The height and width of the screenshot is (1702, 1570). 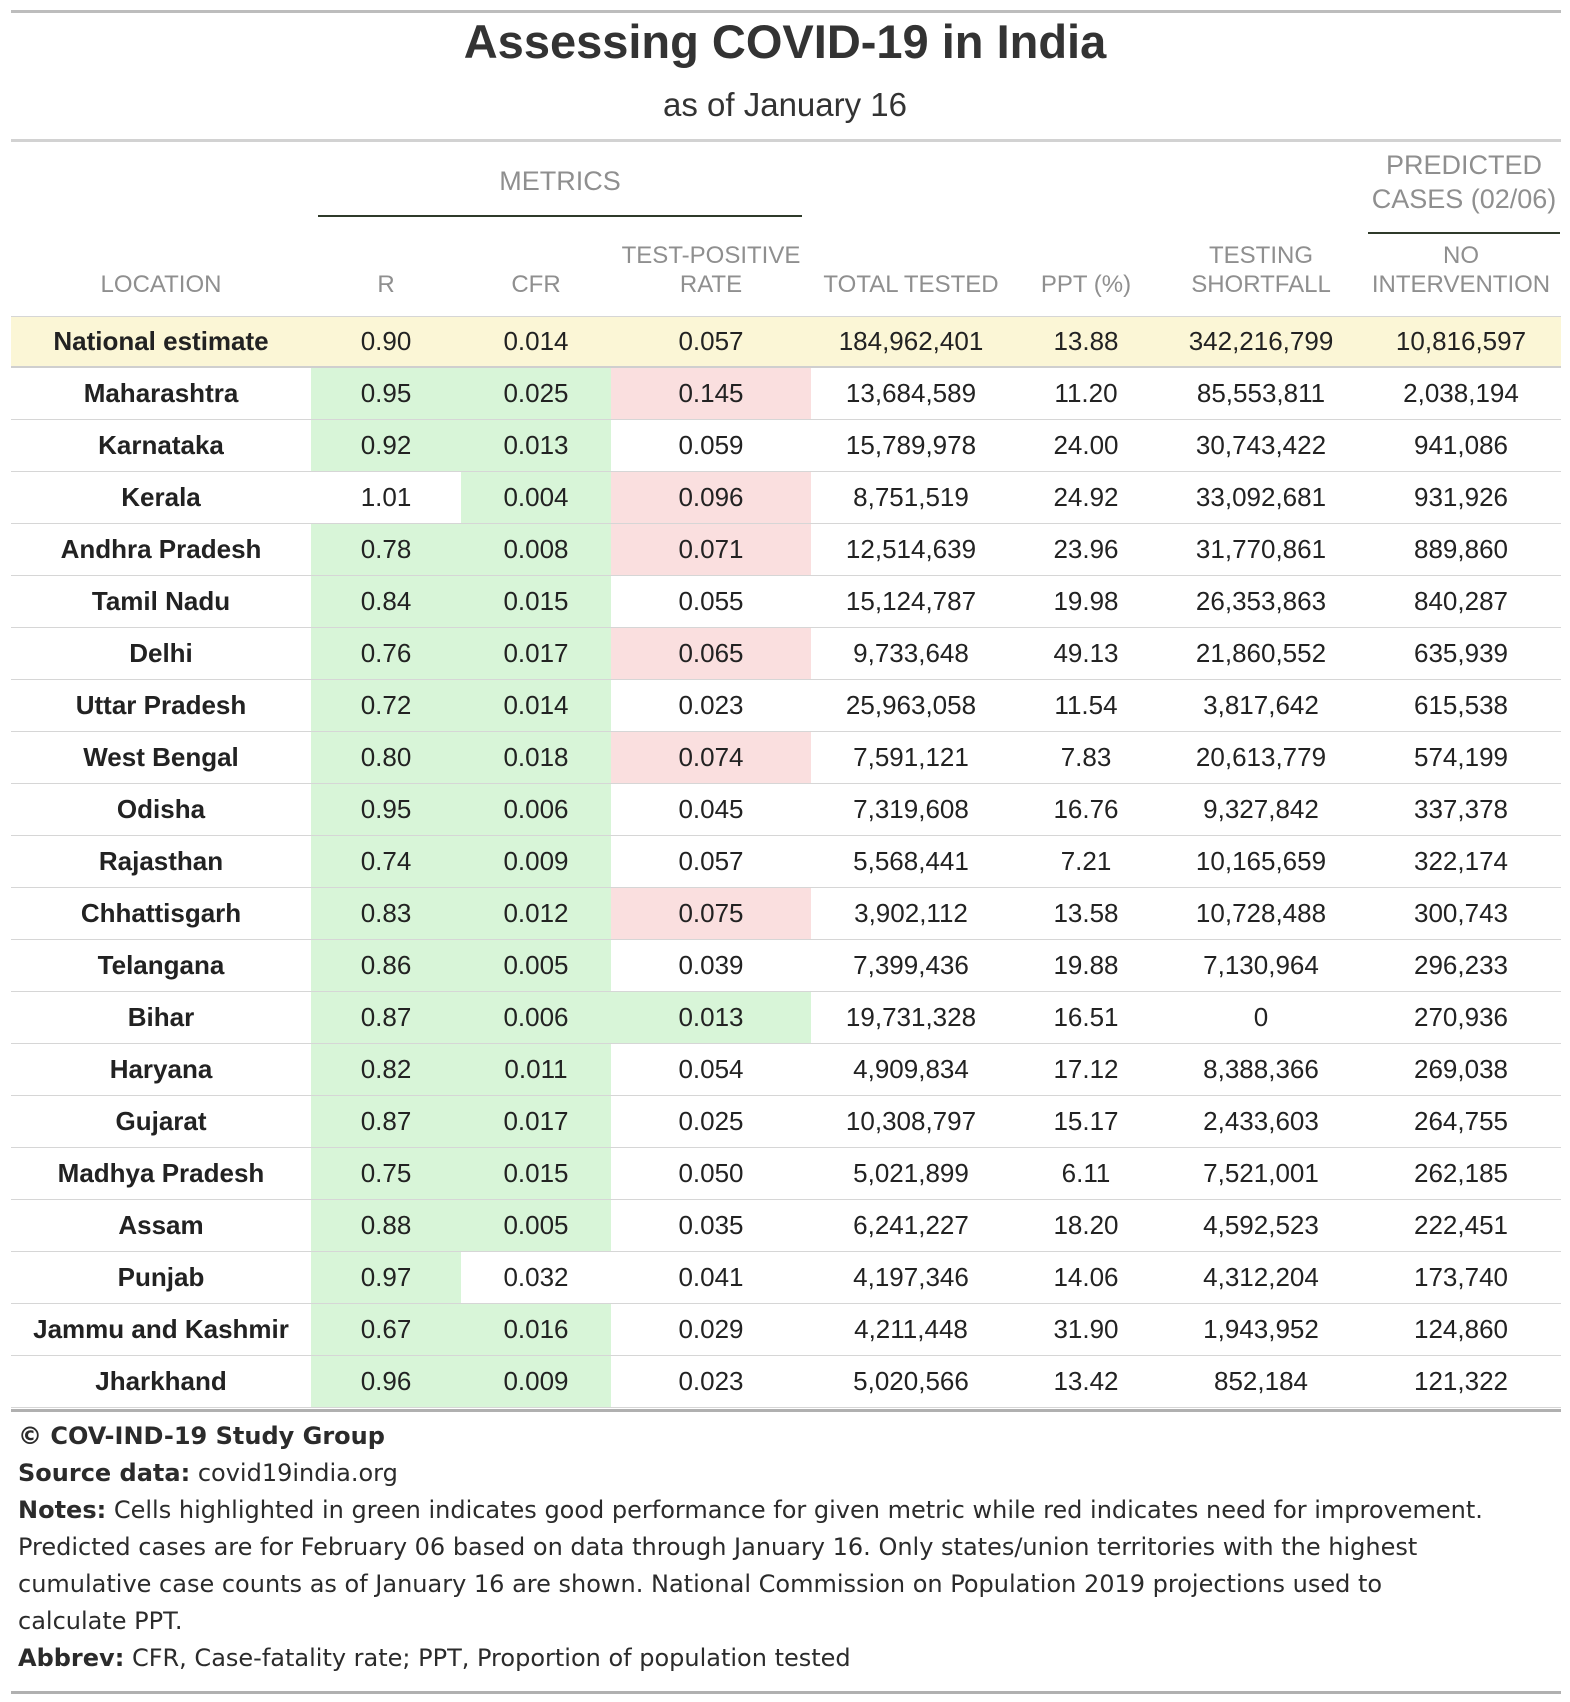 I want to click on cell-cfr: 0.011, so click(x=536, y=1069).